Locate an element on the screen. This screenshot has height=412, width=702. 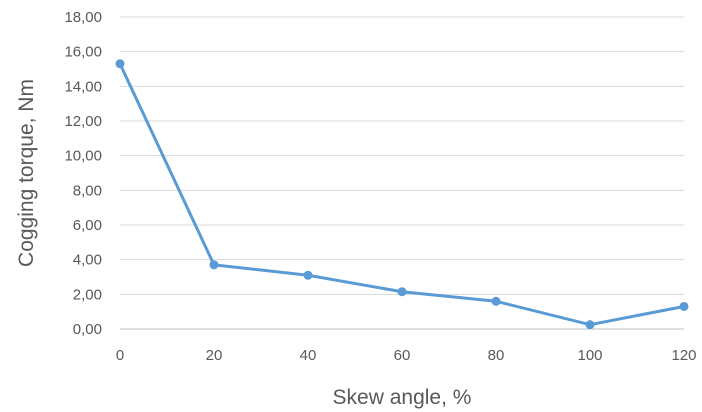
y-tick-label: 2,00 is located at coordinates (87, 294).